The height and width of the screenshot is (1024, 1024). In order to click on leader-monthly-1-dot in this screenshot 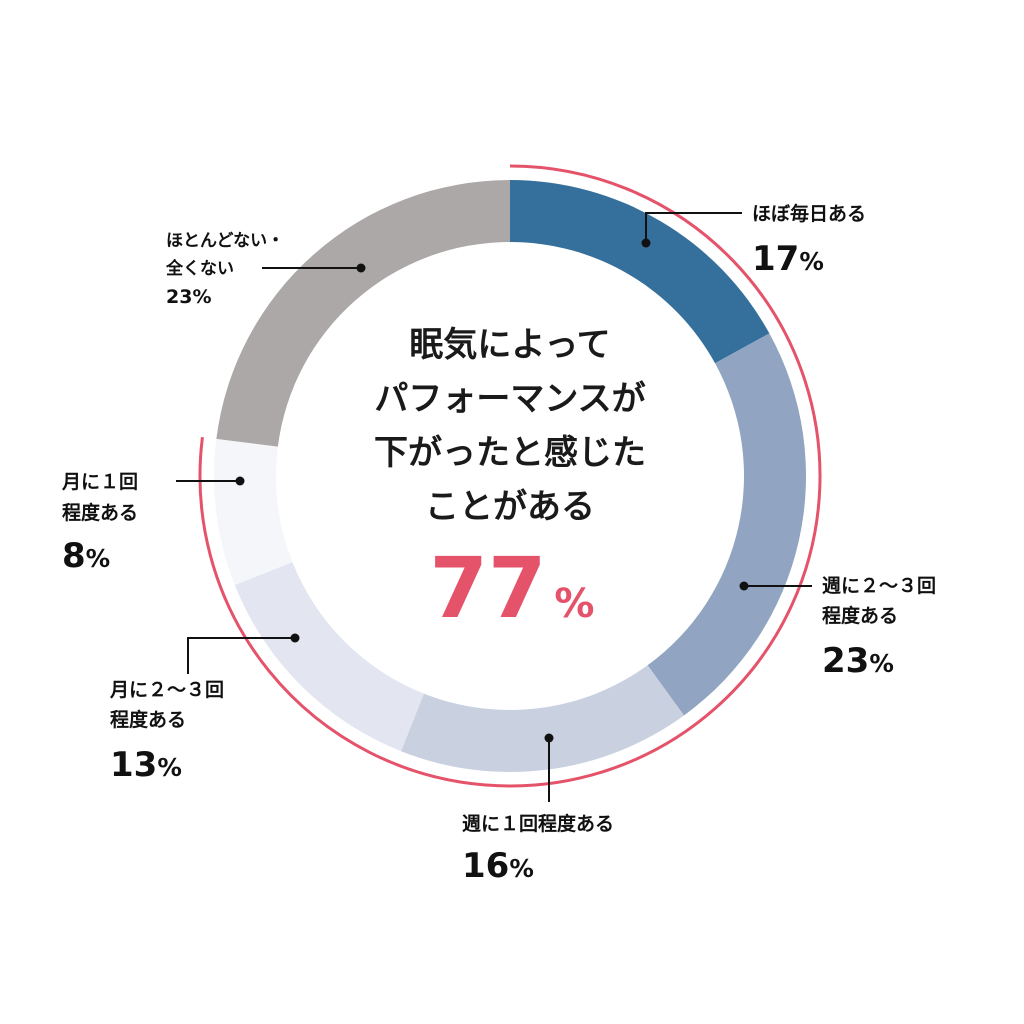, I will do `click(240, 481)`.